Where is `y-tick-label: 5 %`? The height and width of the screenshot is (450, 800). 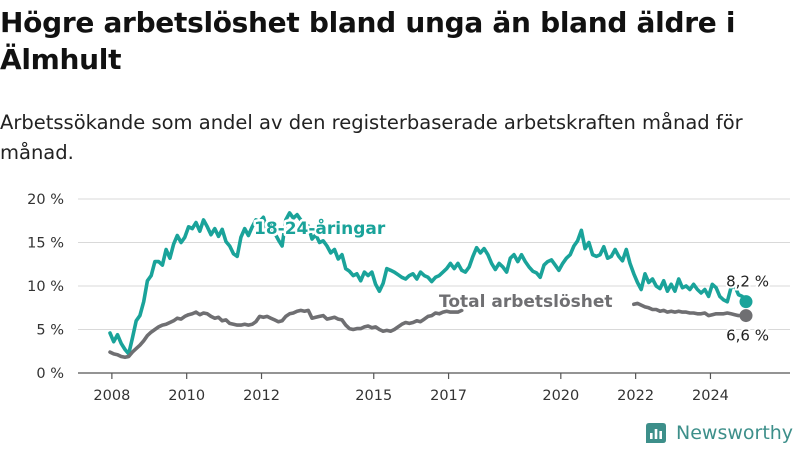
y-tick-label: 5 % is located at coordinates (50, 331).